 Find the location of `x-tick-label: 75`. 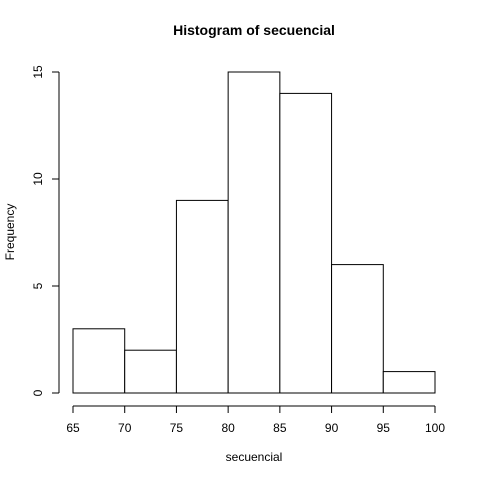

x-tick-label: 75 is located at coordinates (177, 428).